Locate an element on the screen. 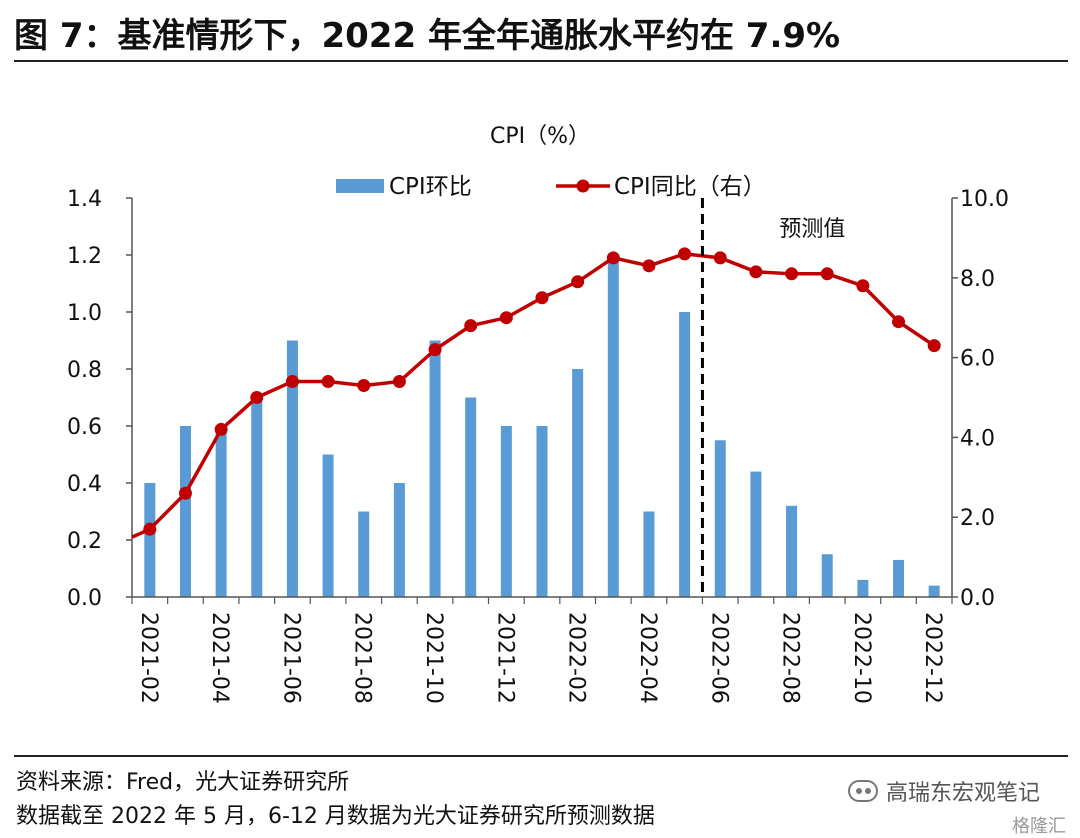 Image resolution: width=1080 pixels, height=838 pixels. y-right-tick-label: 8.0 is located at coordinates (977, 279).